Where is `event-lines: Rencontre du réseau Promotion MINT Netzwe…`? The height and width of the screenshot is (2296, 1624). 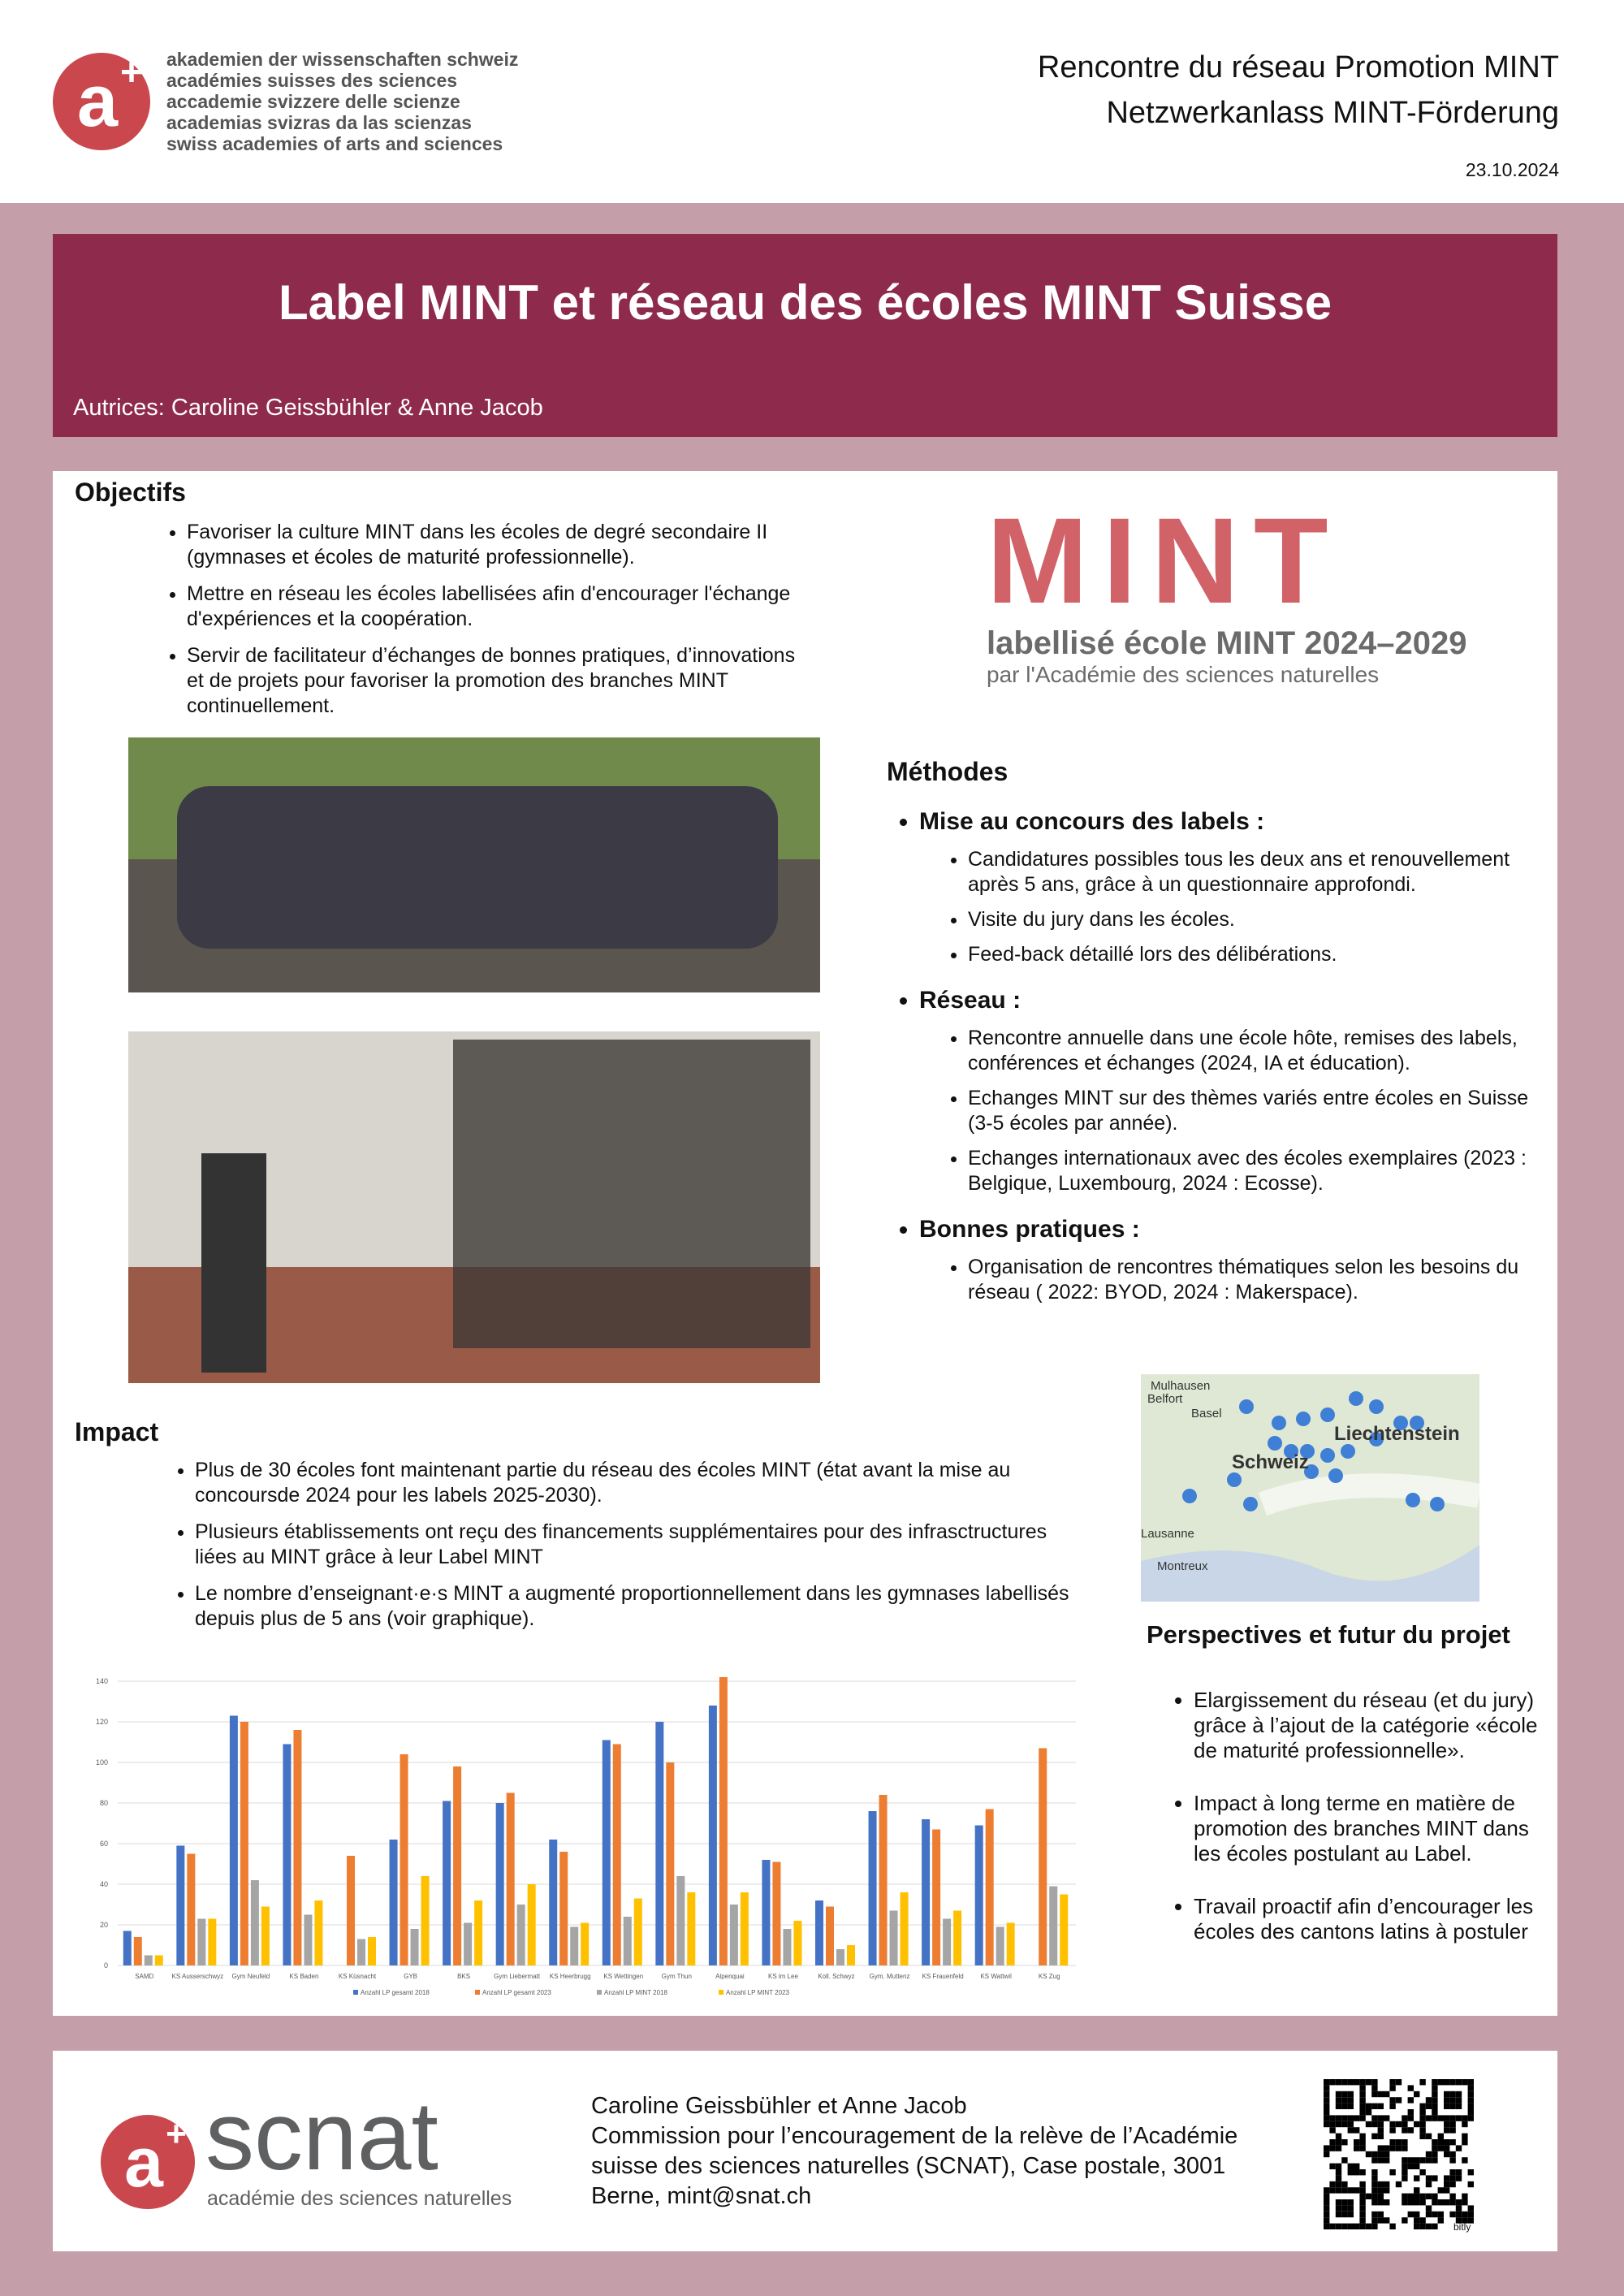
event-lines: Rencontre du réseau Promotion MINT Netzwe… is located at coordinates (1298, 90).